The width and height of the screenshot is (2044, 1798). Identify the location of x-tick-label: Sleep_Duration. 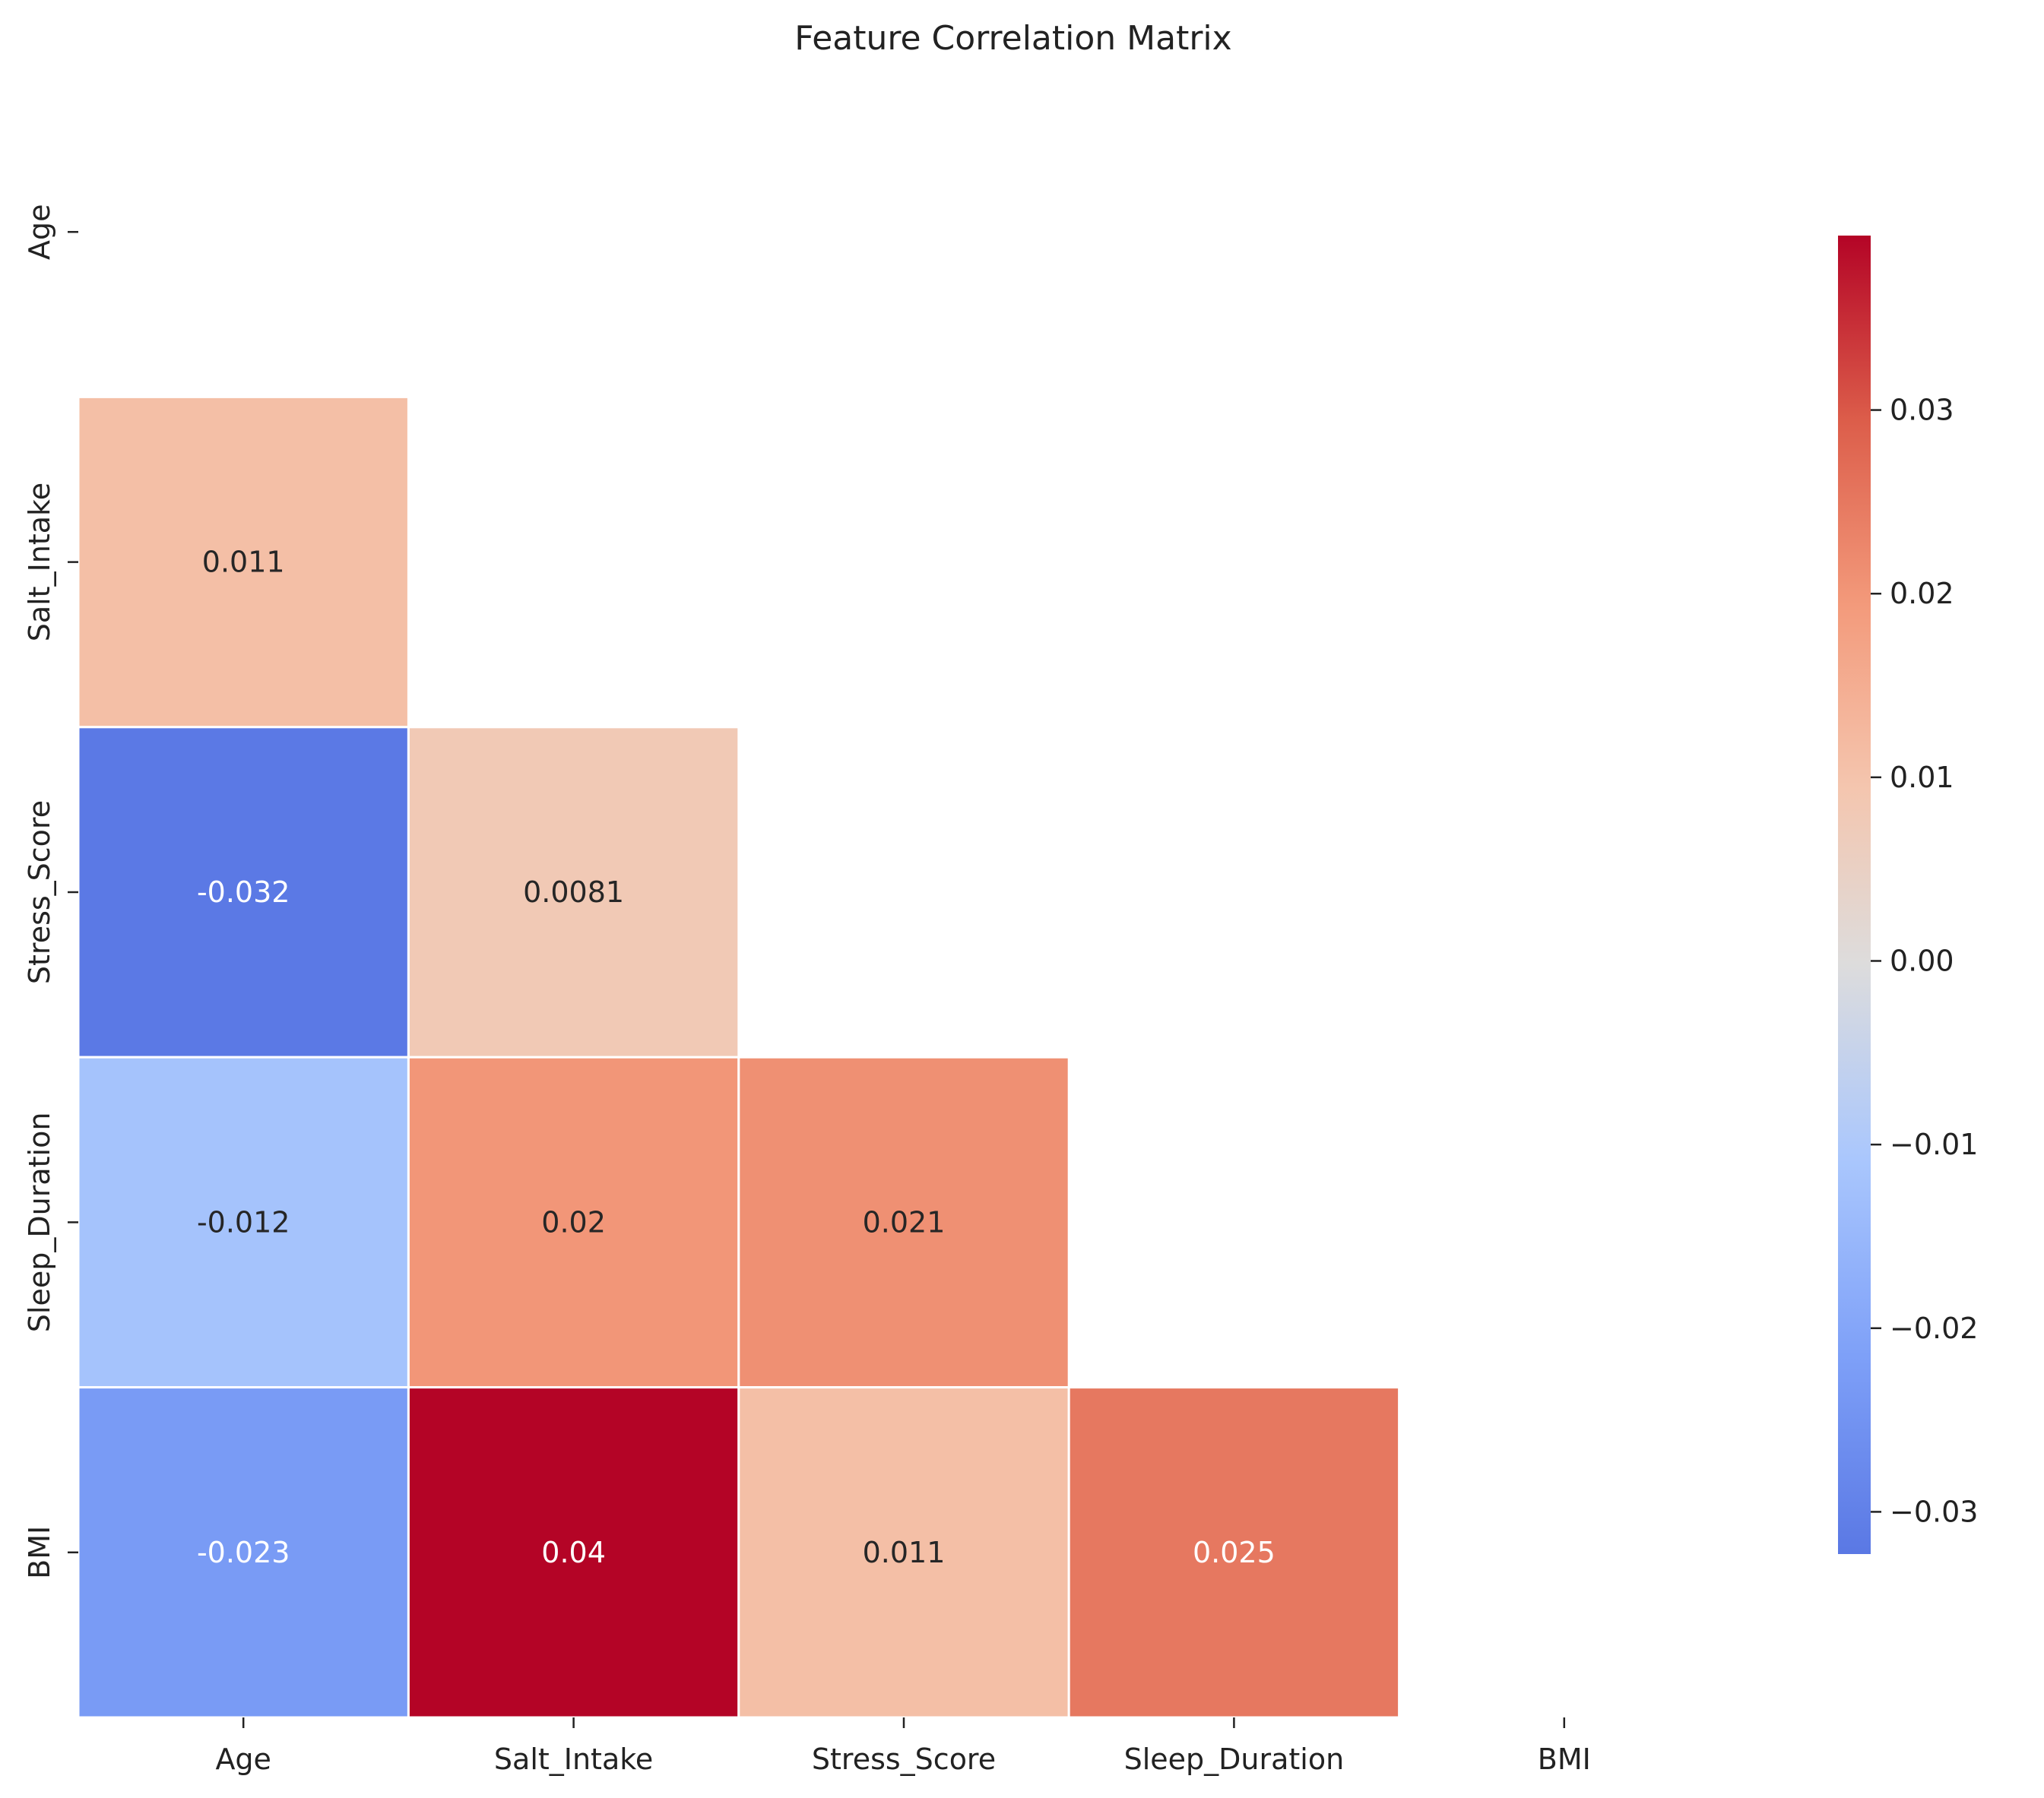
(1234, 1759).